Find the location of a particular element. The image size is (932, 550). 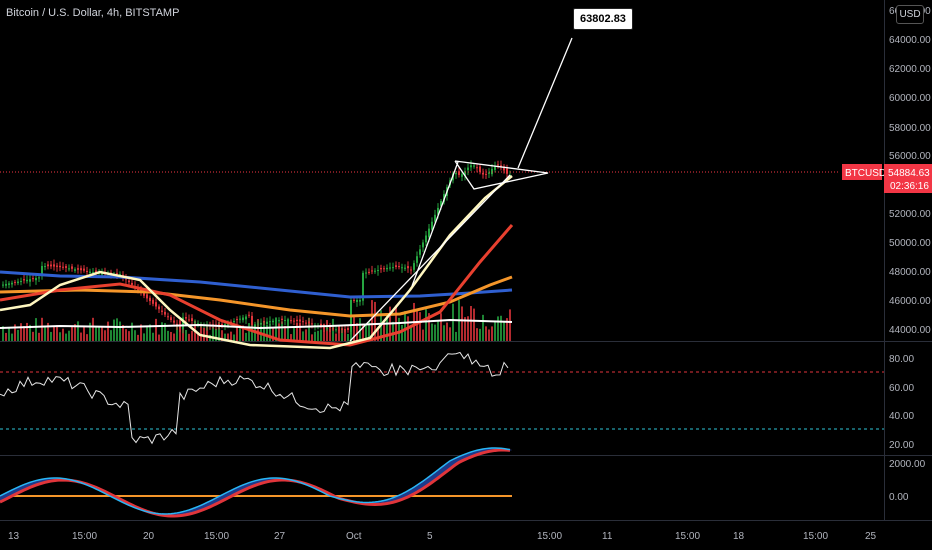

badge-ticker: BTCUSD is located at coordinates (865, 173).